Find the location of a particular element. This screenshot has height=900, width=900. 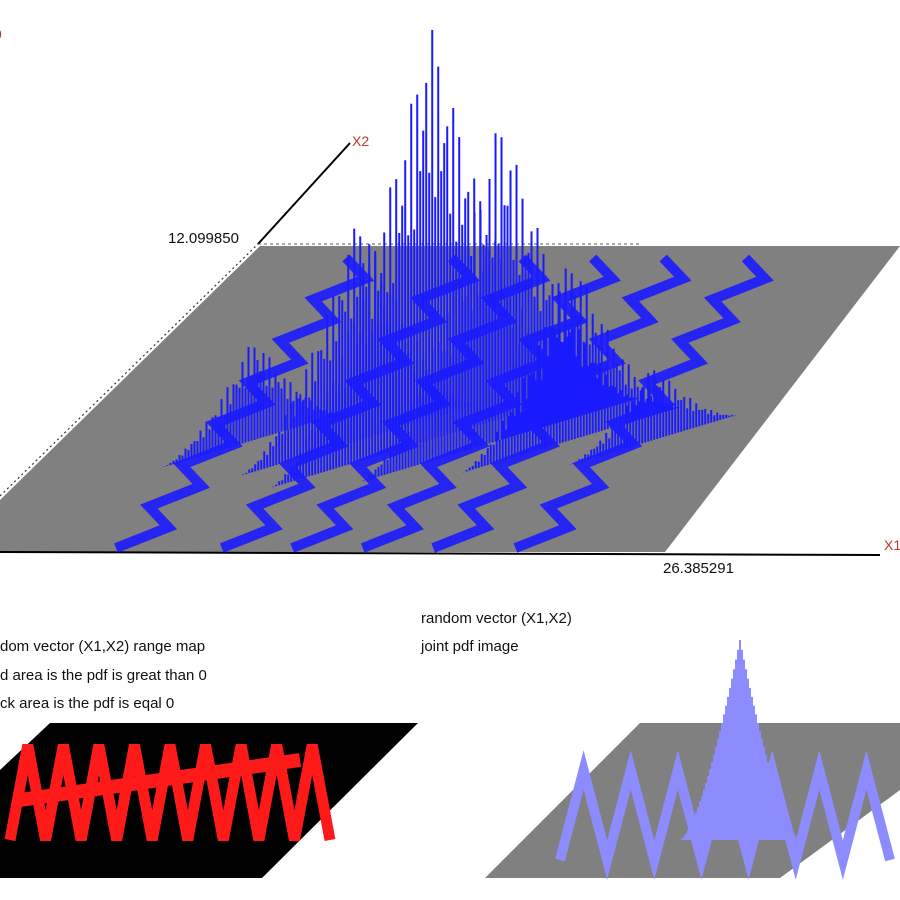

x2-max-tick-label: 12.099850 is located at coordinates (203, 238).